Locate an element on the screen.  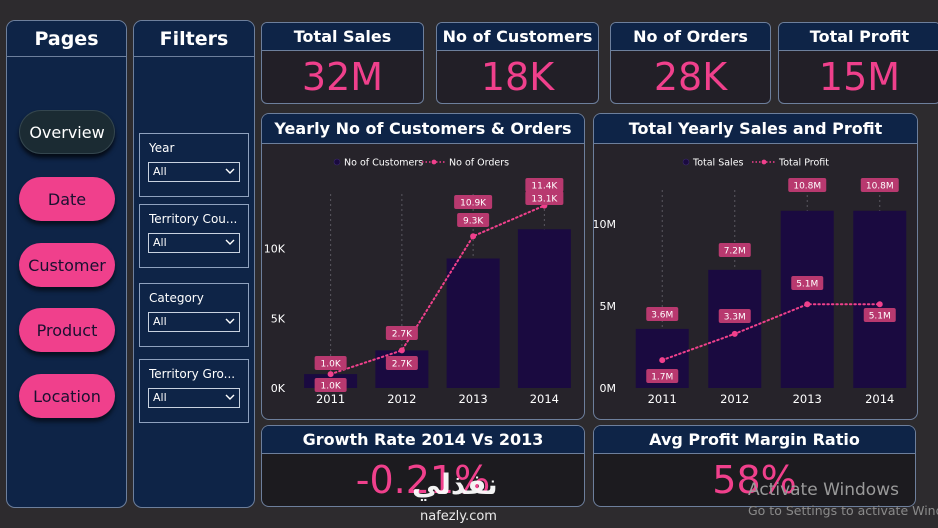
kpi-total-profit-value: 15M is located at coordinates (859, 77).